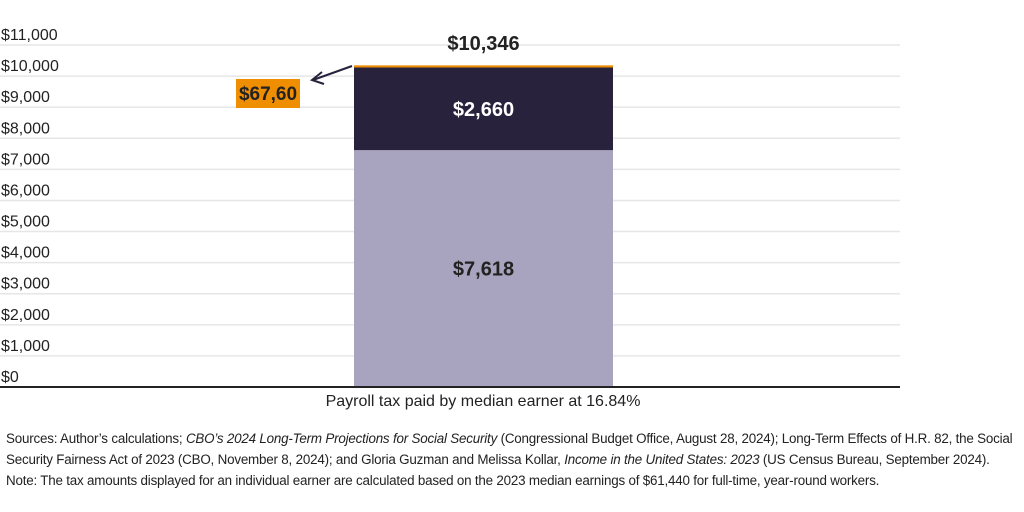 Image resolution: width=1024 pixels, height=512 pixels. Describe the element at coordinates (29, 35) in the screenshot. I see `y-tick-label: $11,000` at that location.